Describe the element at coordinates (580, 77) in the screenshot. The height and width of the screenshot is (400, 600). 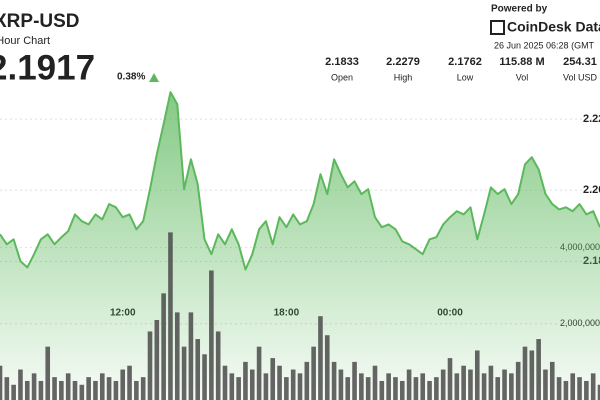
I see `stat-label: Vol USD` at that location.